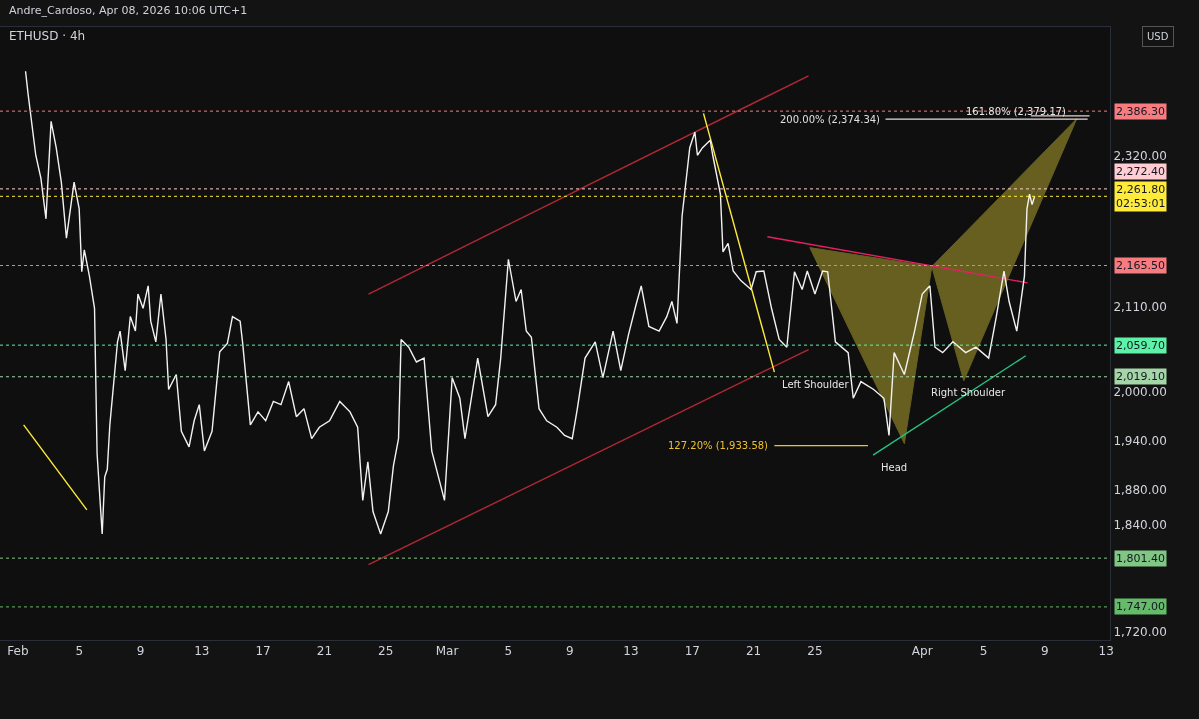 Image resolution: width=1199 pixels, height=719 pixels. Describe the element at coordinates (1016, 111) in the screenshot. I see `annotation: 161.80% (2,379.17)` at that location.